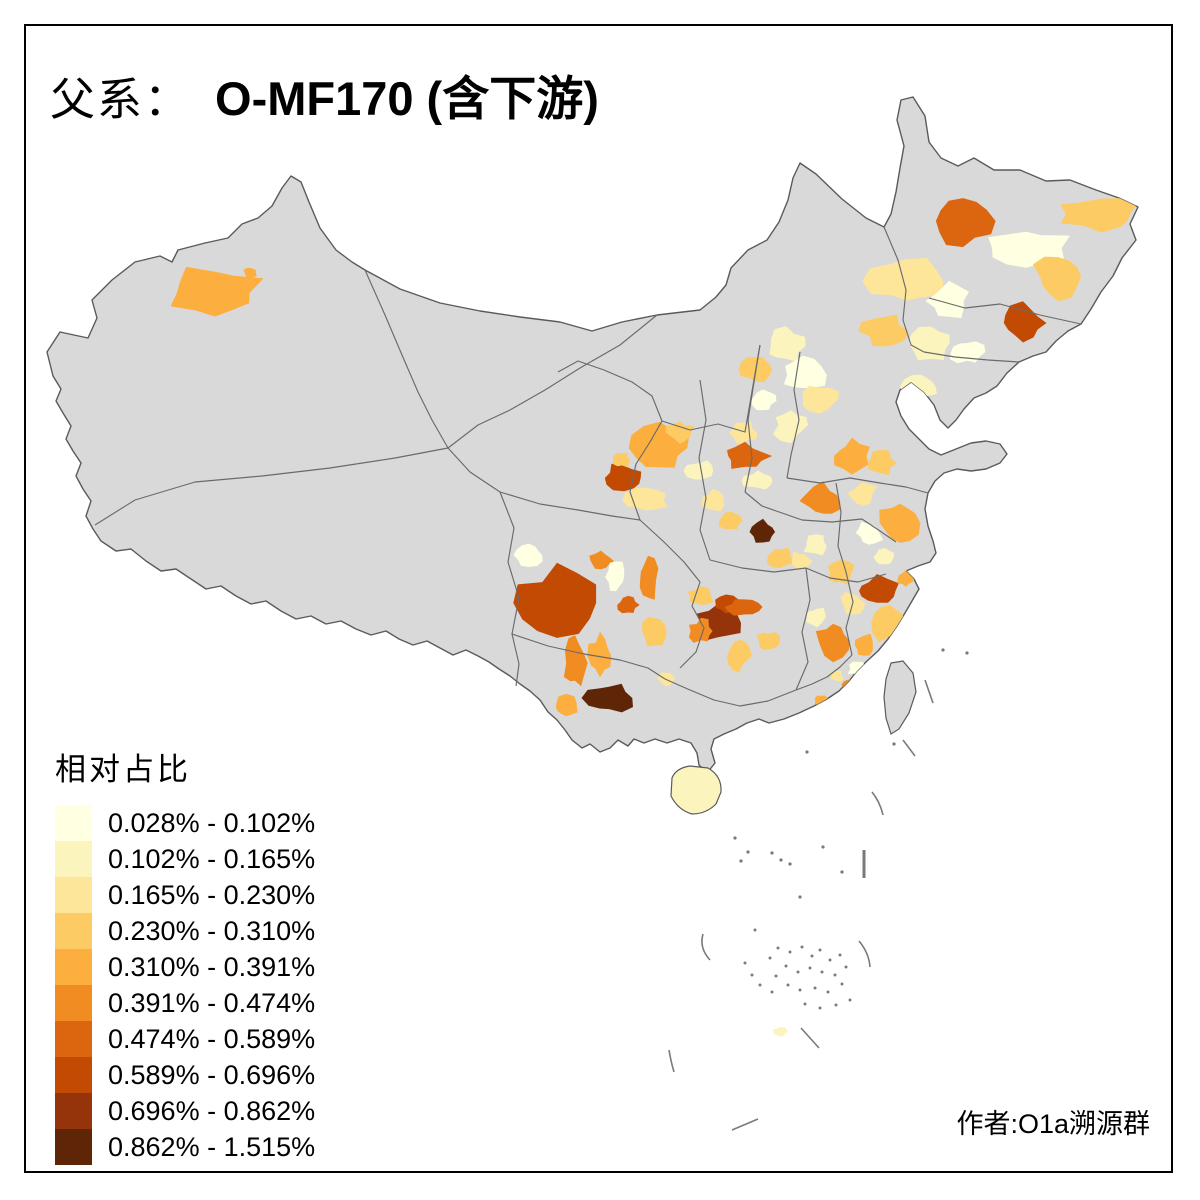 This screenshot has height=1200, width=1200. I want to click on legend-title: 相对占比, so click(123, 769).